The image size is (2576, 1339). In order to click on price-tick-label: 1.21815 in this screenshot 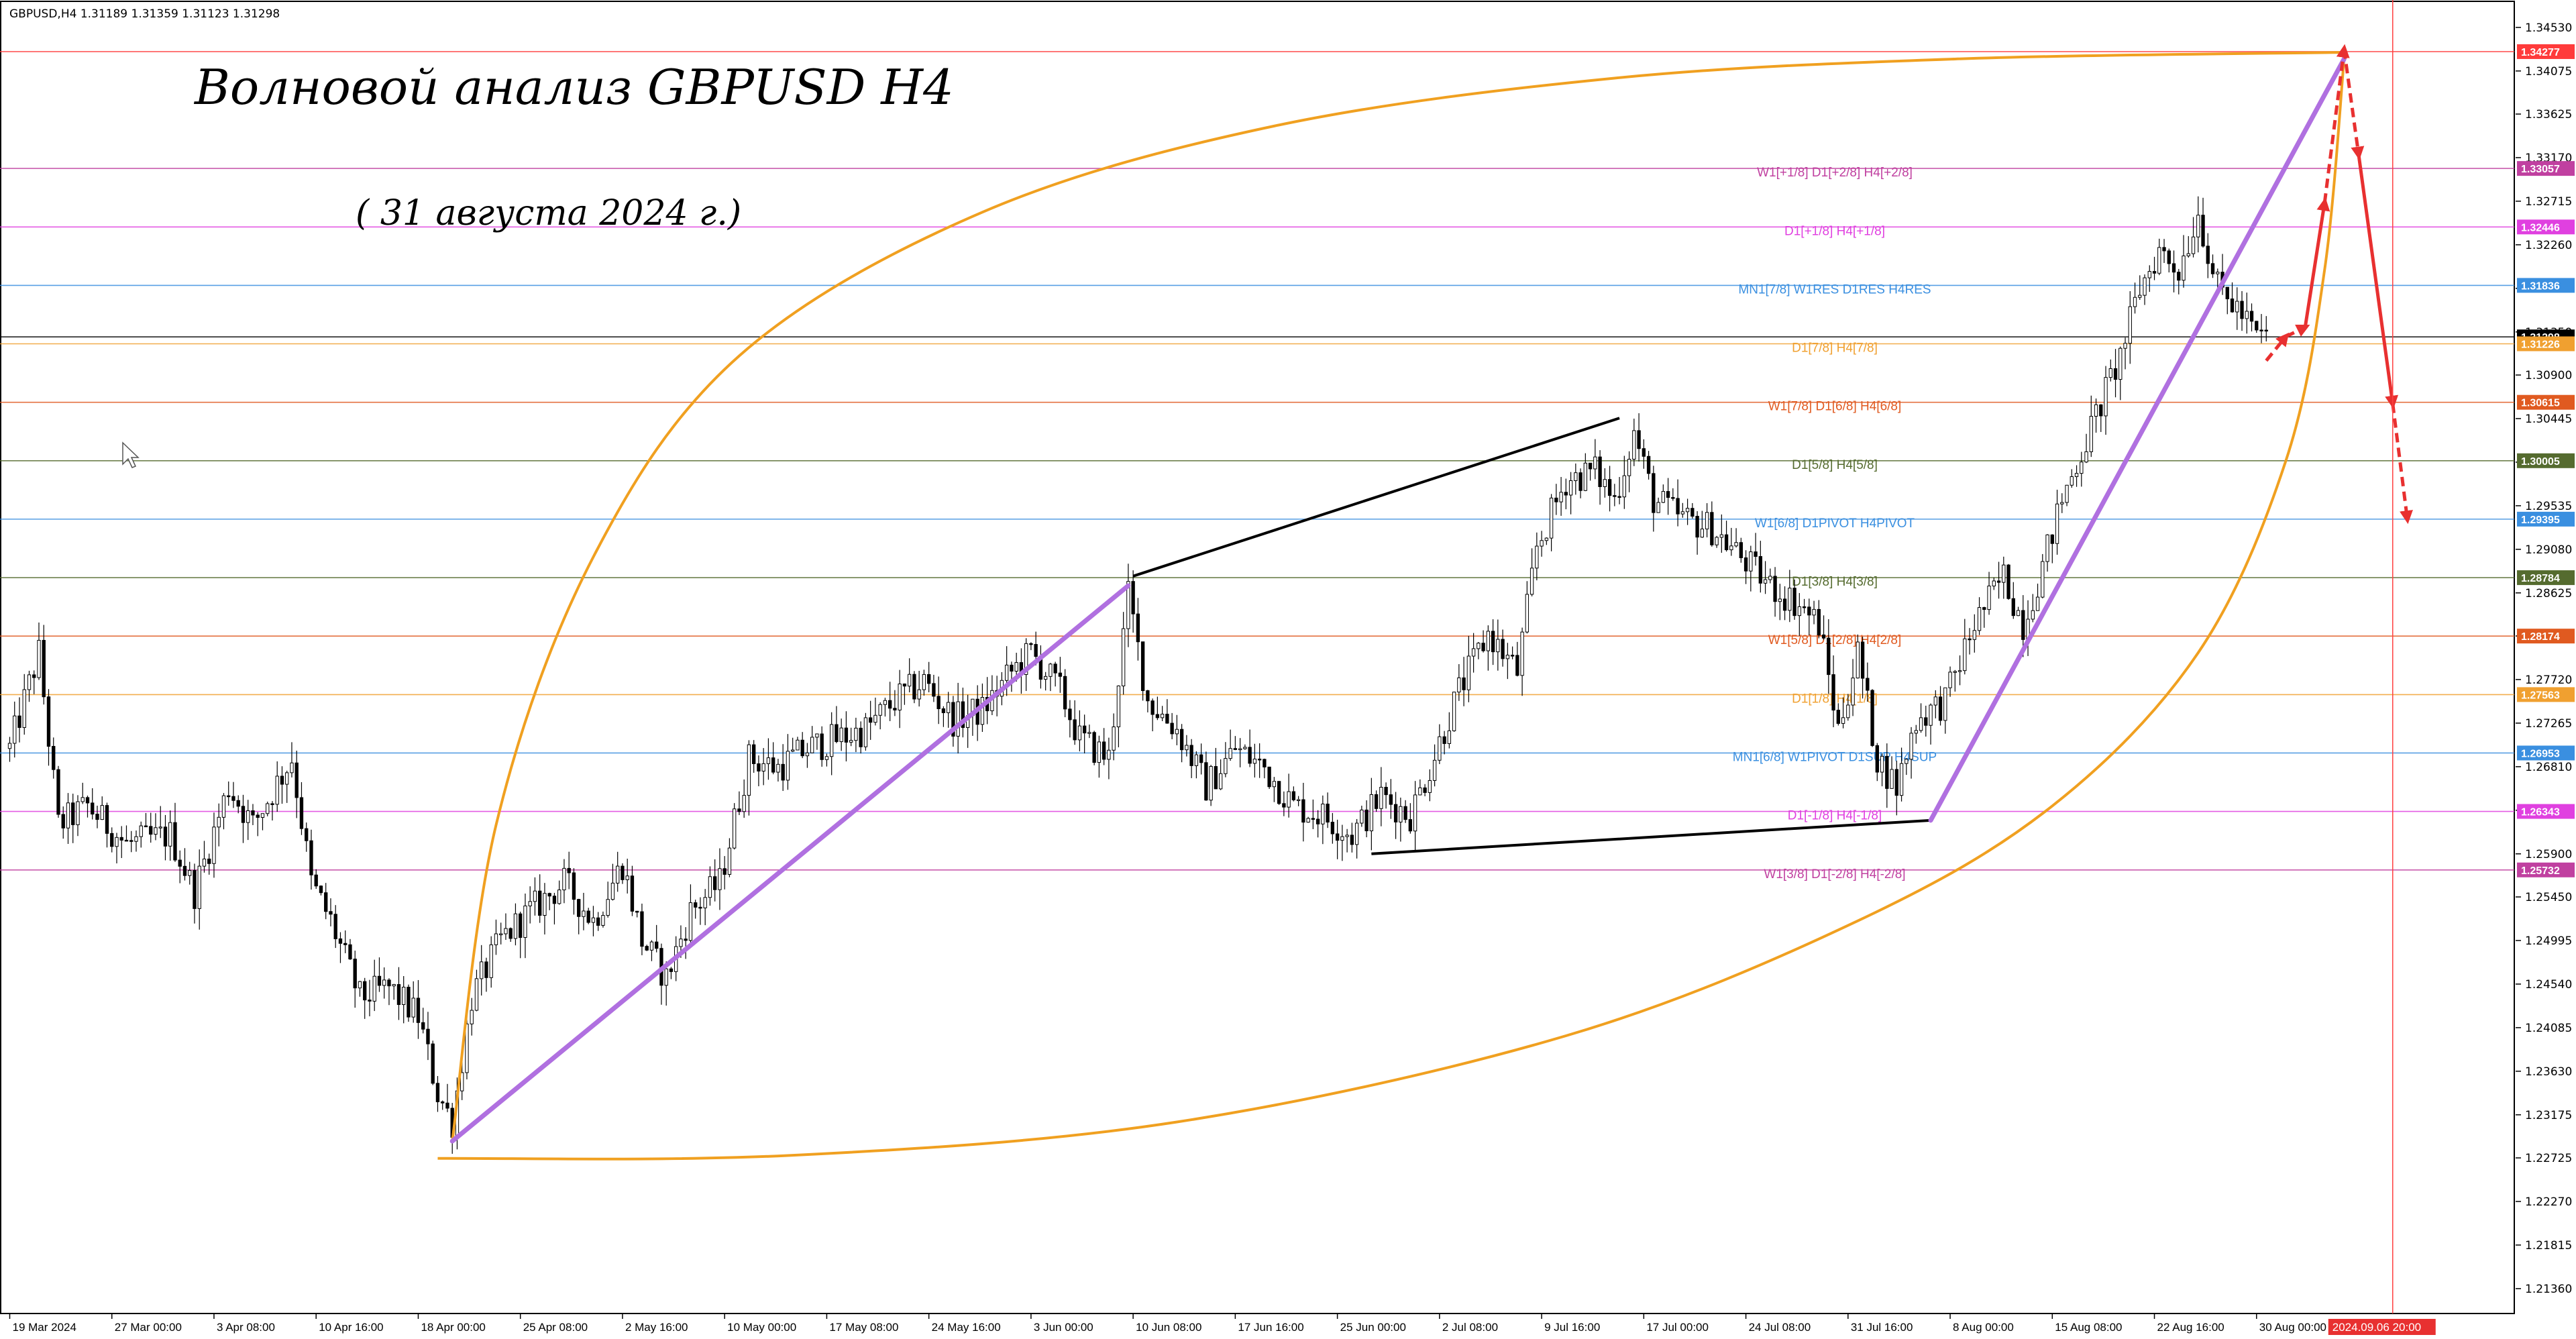, I will do `click(2548, 1245)`.